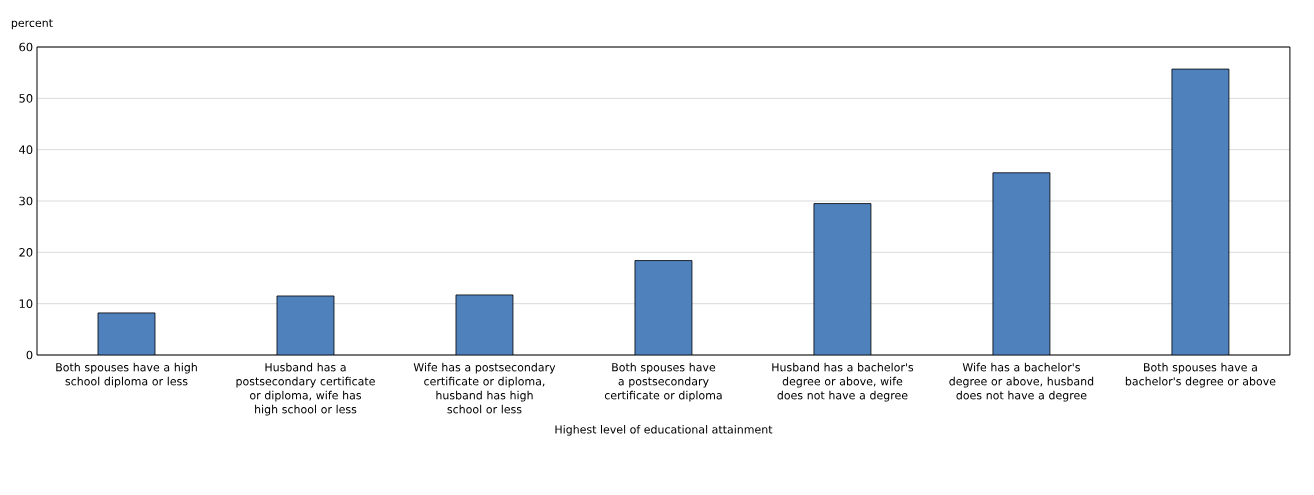 The width and height of the screenshot is (1314, 495). What do you see at coordinates (843, 382) in the screenshot?
I see `x-tick-label: Husband has a bachelor's degree or above, wife does not have a degree` at bounding box center [843, 382].